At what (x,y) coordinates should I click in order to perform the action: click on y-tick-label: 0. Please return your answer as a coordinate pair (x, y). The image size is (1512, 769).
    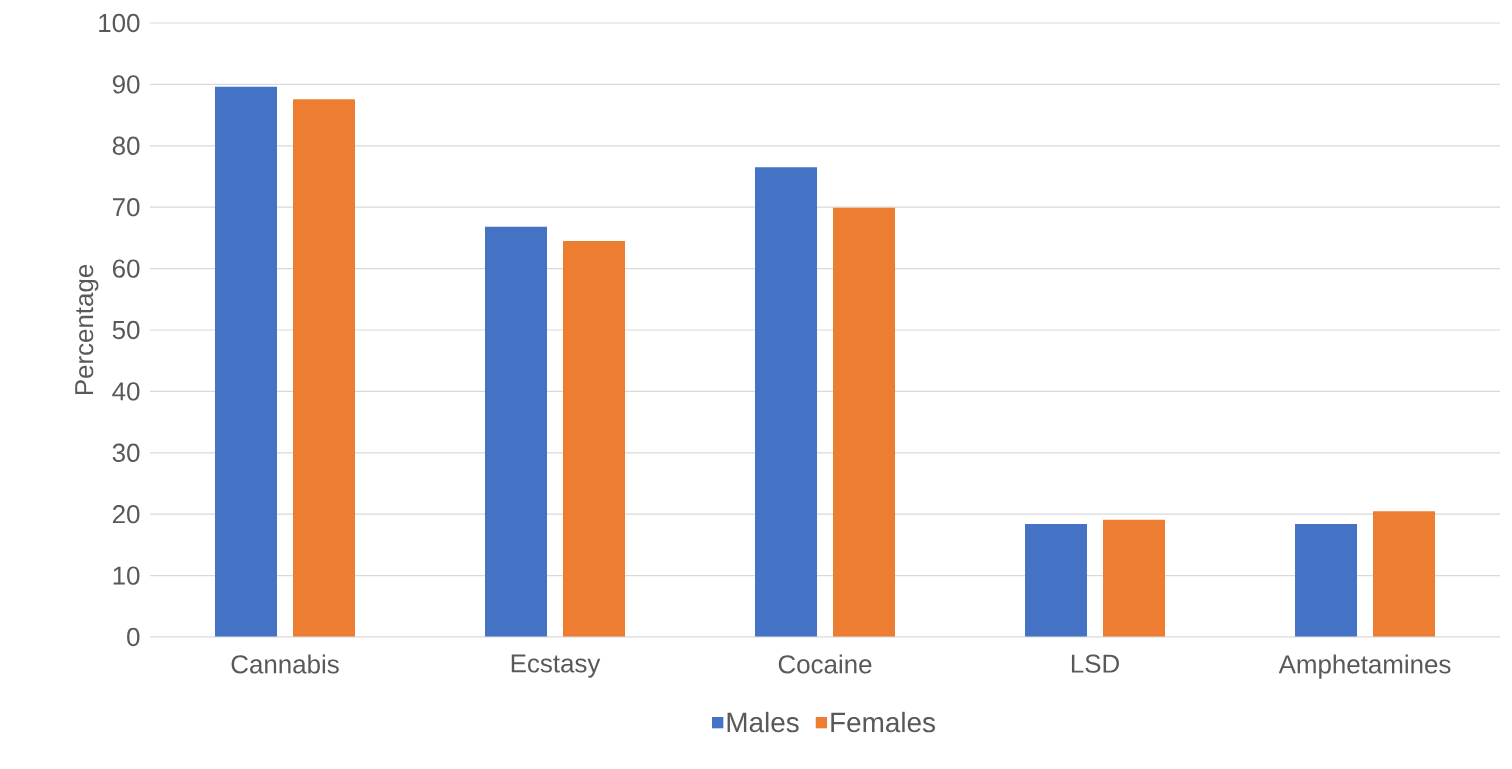
    Looking at the image, I should click on (133, 637).